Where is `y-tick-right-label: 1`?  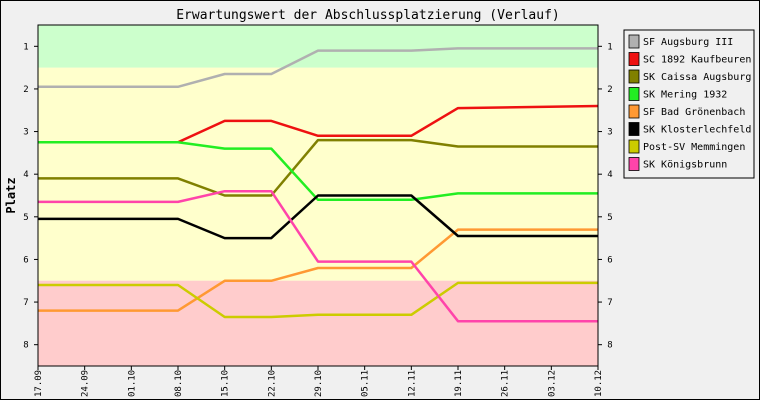 y-tick-right-label: 1 is located at coordinates (609, 47).